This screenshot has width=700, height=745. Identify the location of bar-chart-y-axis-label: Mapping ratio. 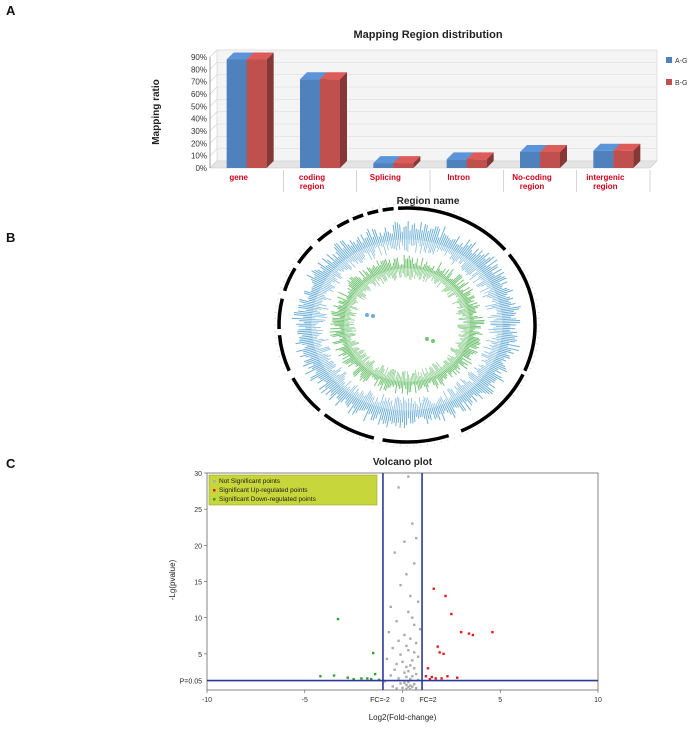
(156, 112).